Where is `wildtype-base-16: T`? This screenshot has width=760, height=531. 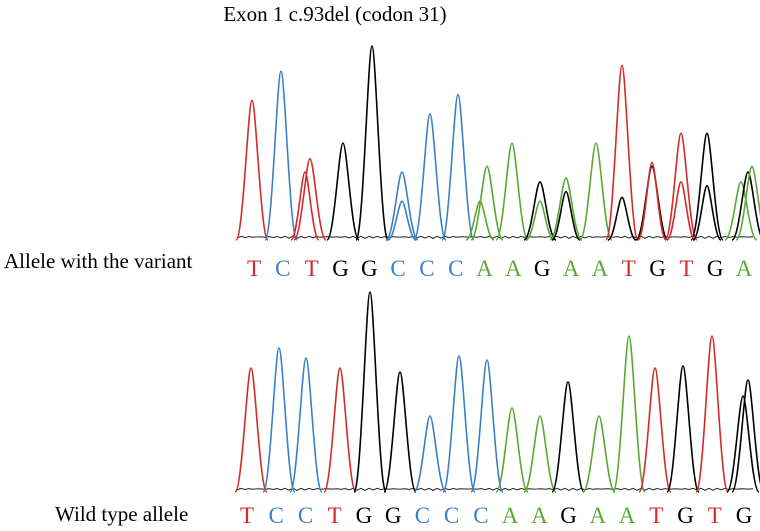 wildtype-base-16: T is located at coordinates (715, 515).